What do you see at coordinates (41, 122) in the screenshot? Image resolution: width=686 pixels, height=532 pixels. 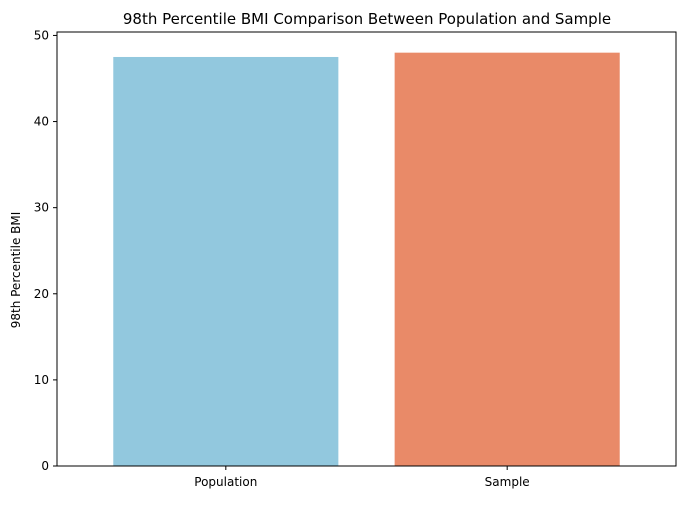 I see `y-tick-label: 40` at bounding box center [41, 122].